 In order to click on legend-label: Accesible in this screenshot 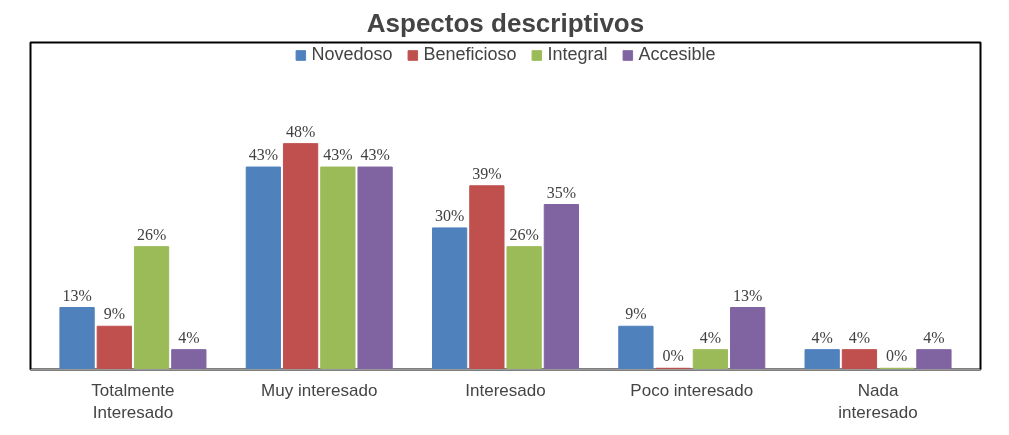, I will do `click(677, 54)`.